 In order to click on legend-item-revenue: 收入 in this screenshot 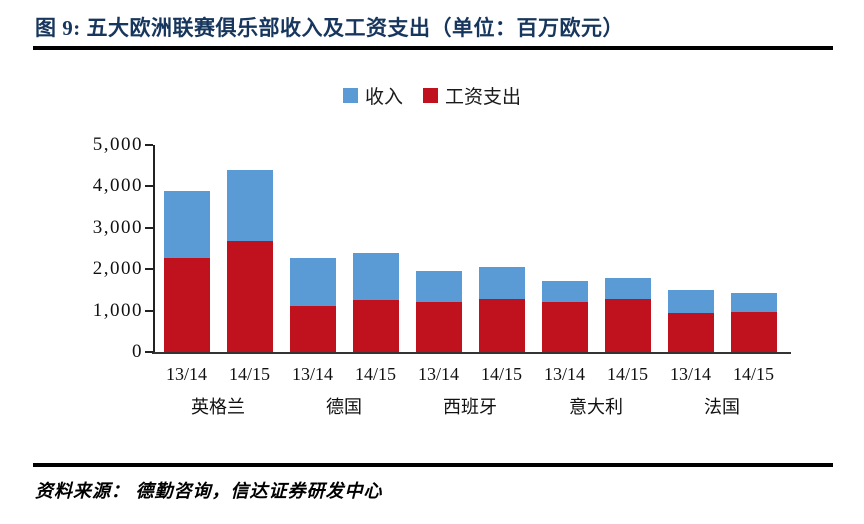, I will do `click(372, 95)`.